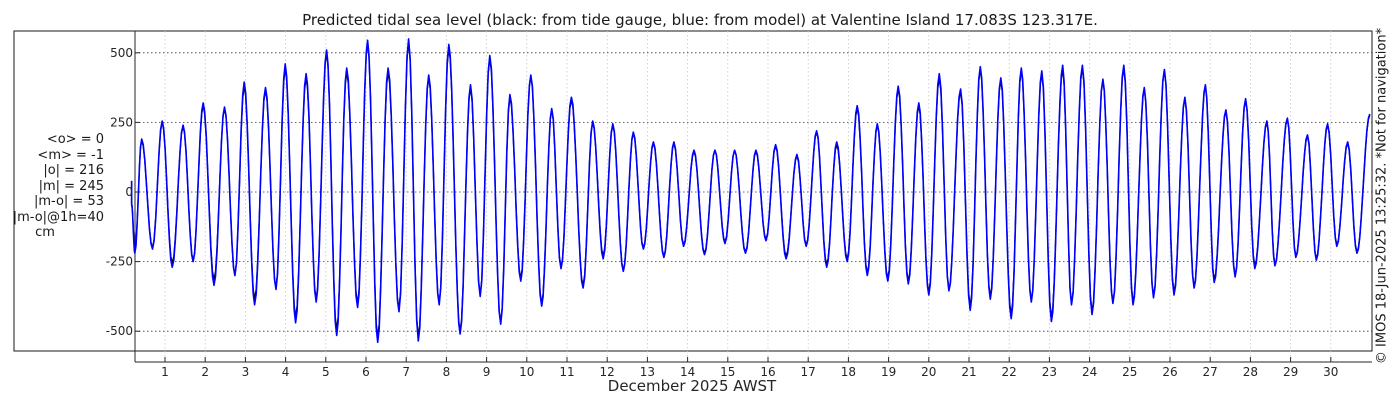 This screenshot has height=400, width=1400. Describe the element at coordinates (366, 372) in the screenshot. I see `x-tick-label: 6` at that location.